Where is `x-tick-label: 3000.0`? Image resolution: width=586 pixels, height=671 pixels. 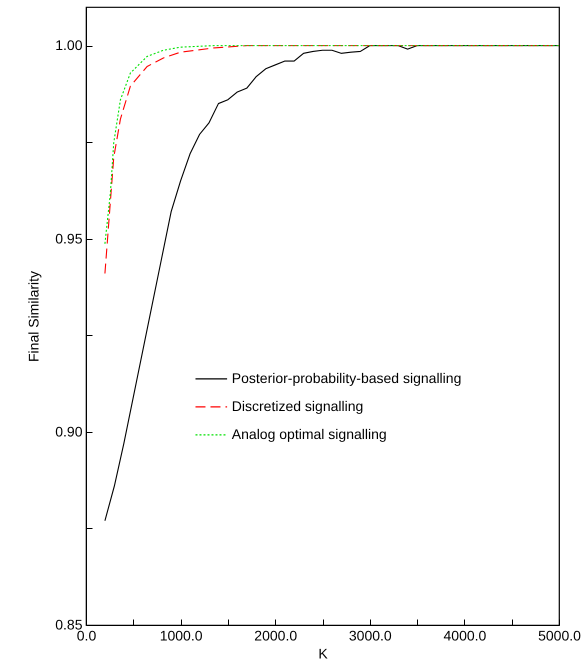 x-tick-label: 3000.0 is located at coordinates (370, 636).